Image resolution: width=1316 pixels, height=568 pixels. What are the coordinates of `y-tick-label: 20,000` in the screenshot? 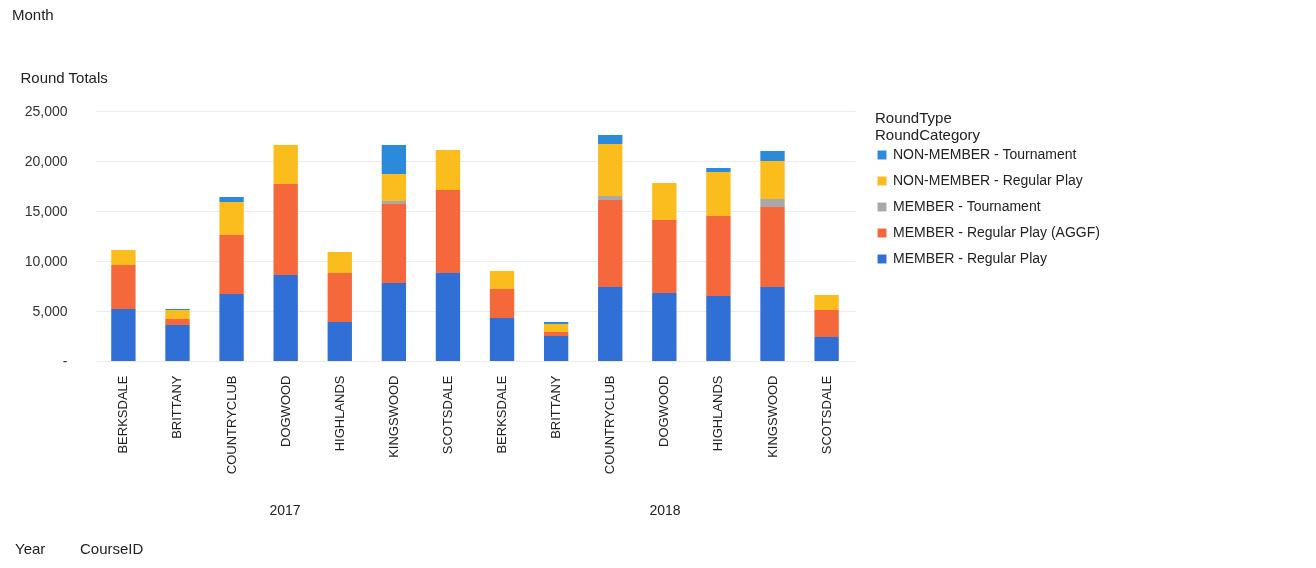 It's located at (46, 160).